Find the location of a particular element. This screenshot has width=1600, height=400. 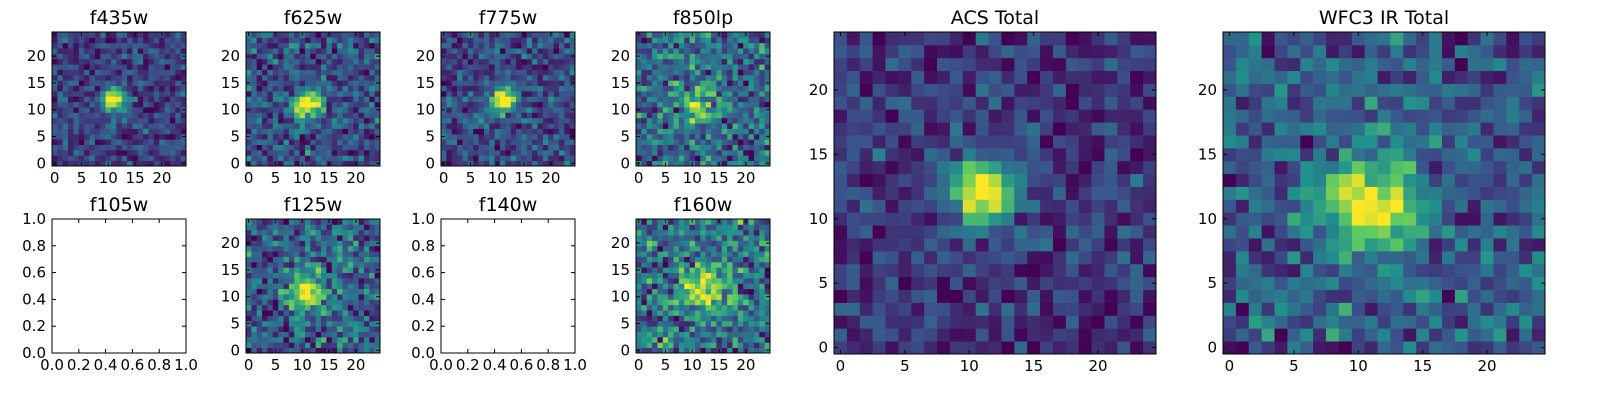

panel-title: f625w is located at coordinates (313, 18).